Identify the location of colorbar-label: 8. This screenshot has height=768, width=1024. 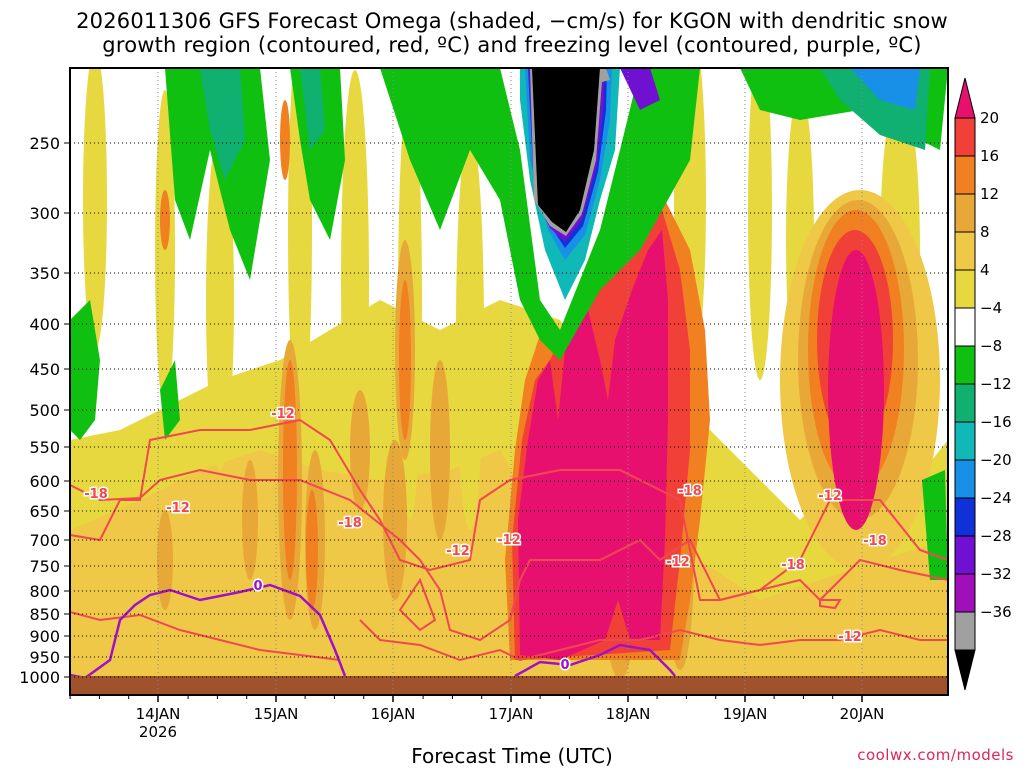
(985, 232).